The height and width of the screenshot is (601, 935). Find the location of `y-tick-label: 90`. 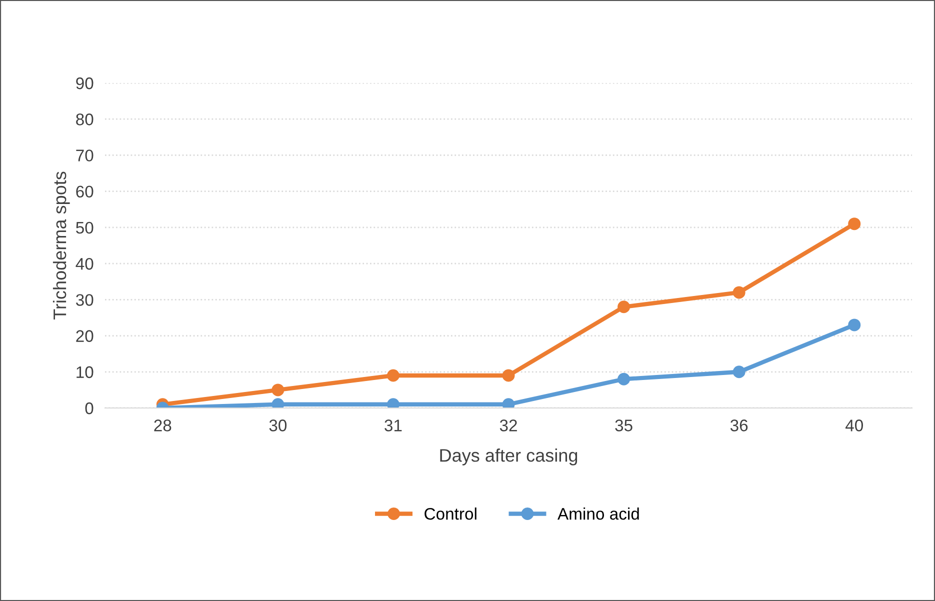

y-tick-label: 90 is located at coordinates (85, 83).